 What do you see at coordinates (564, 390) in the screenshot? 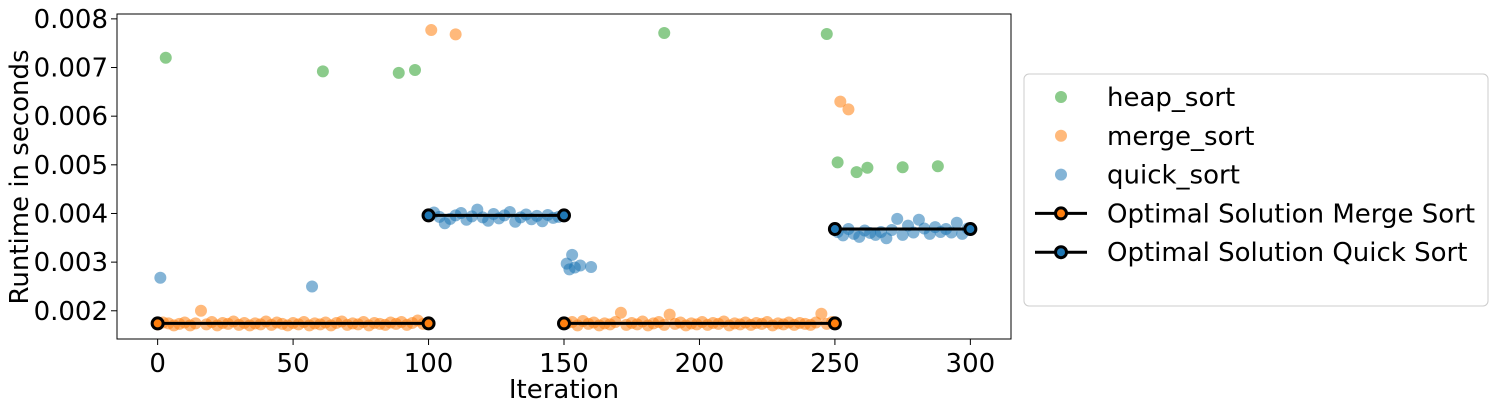
I see `x-axis-label: Iteration` at bounding box center [564, 390].